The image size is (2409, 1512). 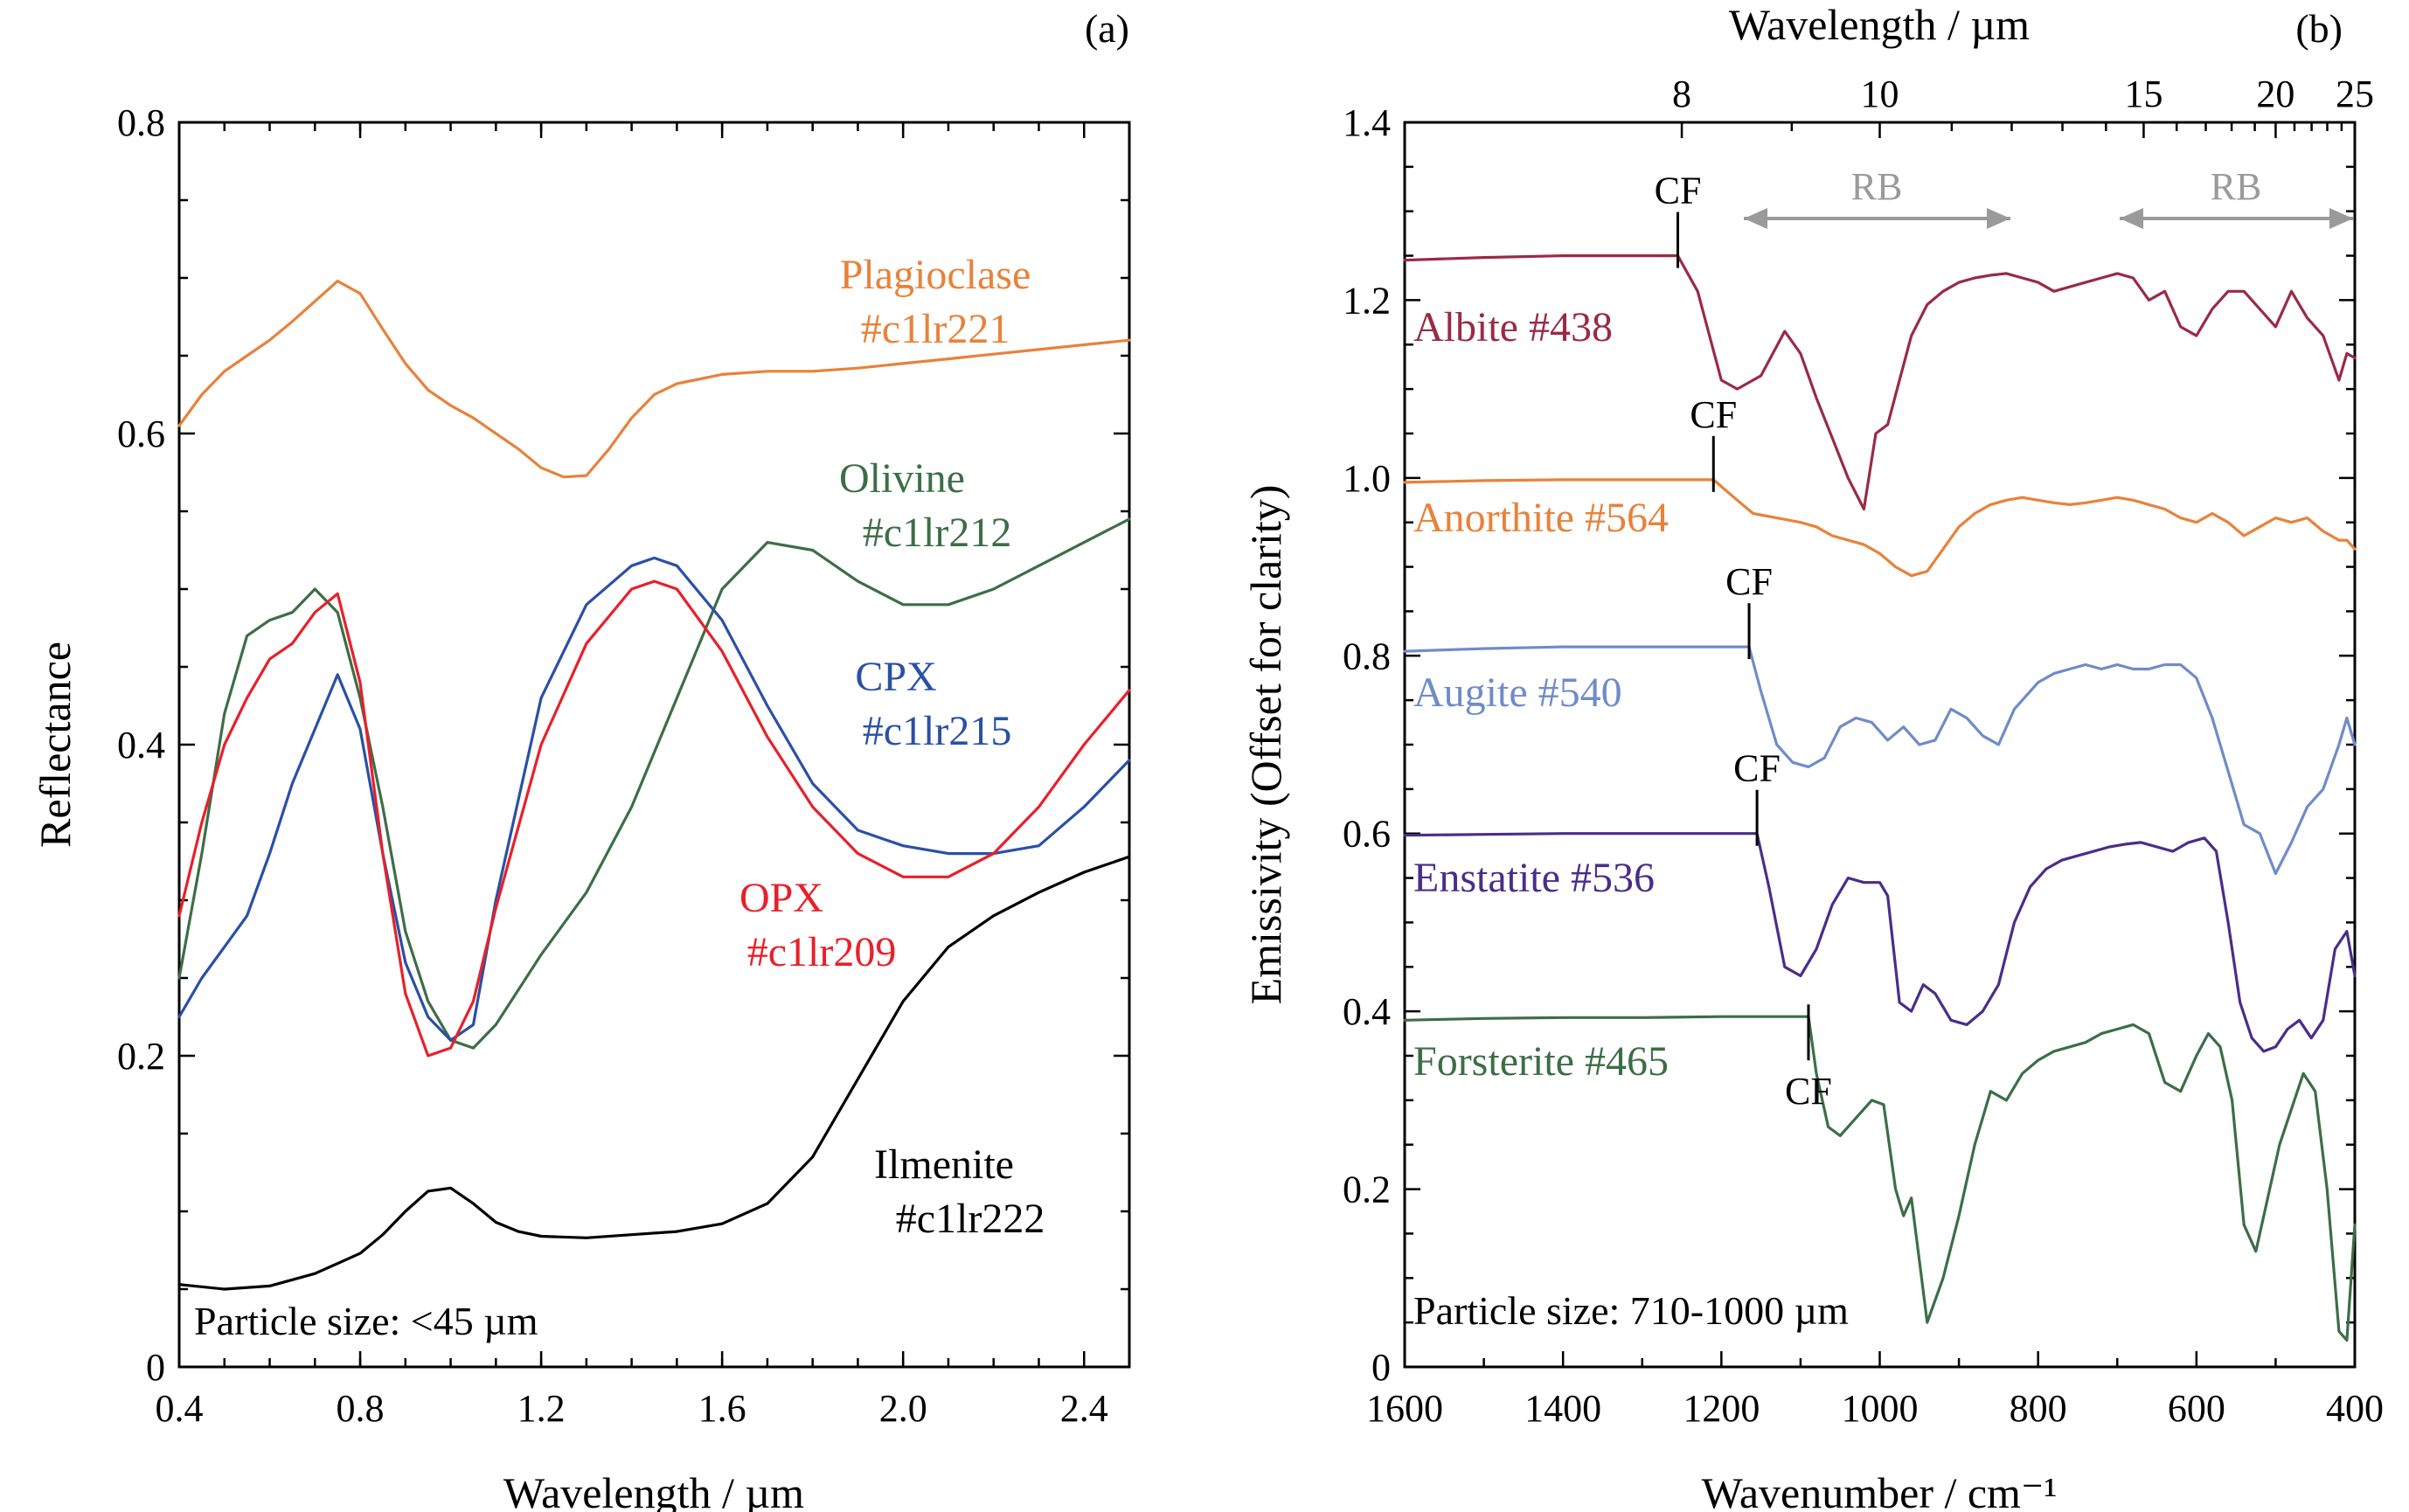 I want to click on forsterite-label: Forsterite #465, so click(x=1541, y=1061).